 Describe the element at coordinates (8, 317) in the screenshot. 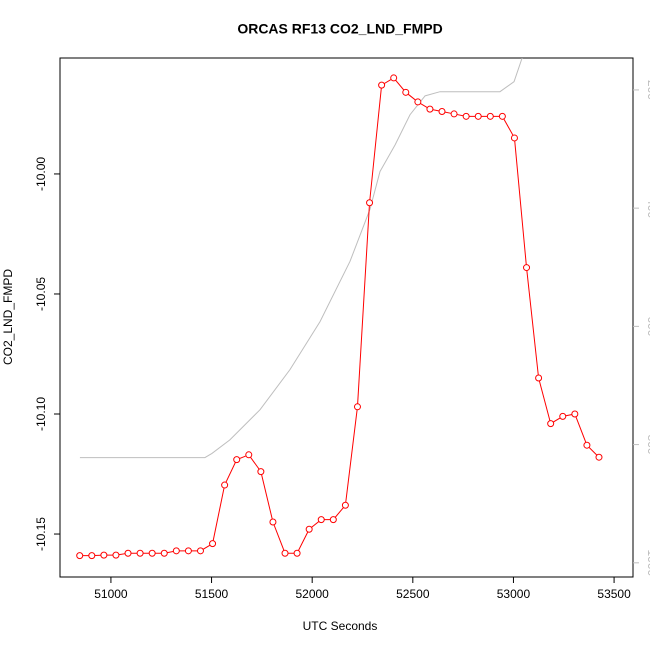

I see `y-axis-label: CO2_LND_FMPD` at that location.